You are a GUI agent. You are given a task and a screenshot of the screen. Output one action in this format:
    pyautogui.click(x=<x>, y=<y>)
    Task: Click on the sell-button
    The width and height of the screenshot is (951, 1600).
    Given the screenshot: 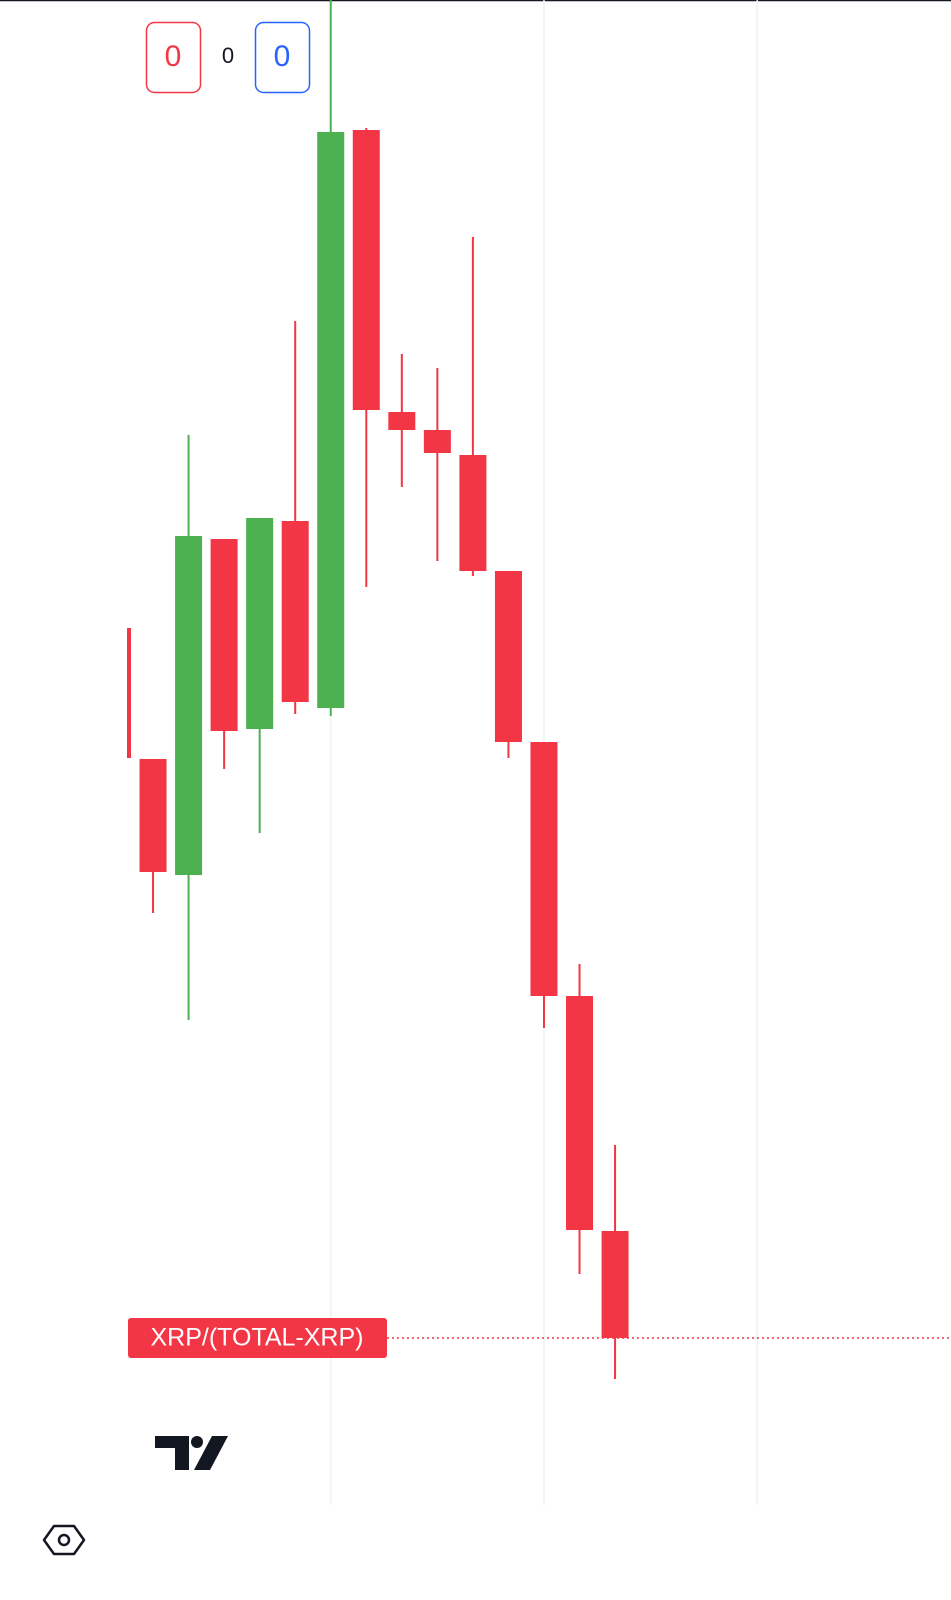 What is the action you would take?
    pyautogui.click(x=173, y=57)
    